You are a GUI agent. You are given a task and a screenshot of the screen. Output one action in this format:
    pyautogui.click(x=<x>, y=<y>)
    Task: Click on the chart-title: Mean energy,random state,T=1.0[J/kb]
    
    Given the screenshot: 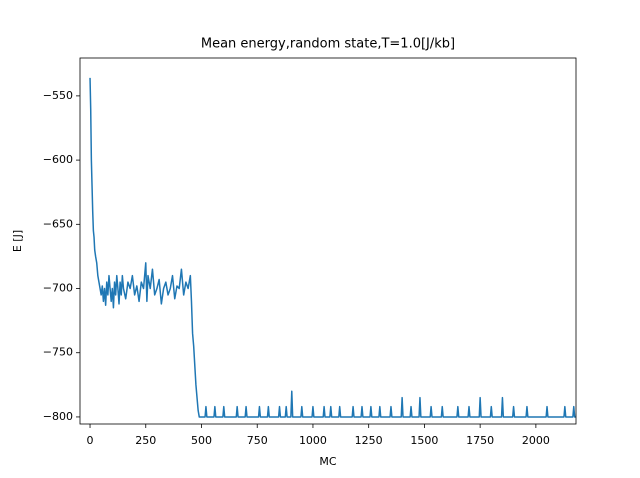 What is the action you would take?
    pyautogui.click(x=328, y=44)
    